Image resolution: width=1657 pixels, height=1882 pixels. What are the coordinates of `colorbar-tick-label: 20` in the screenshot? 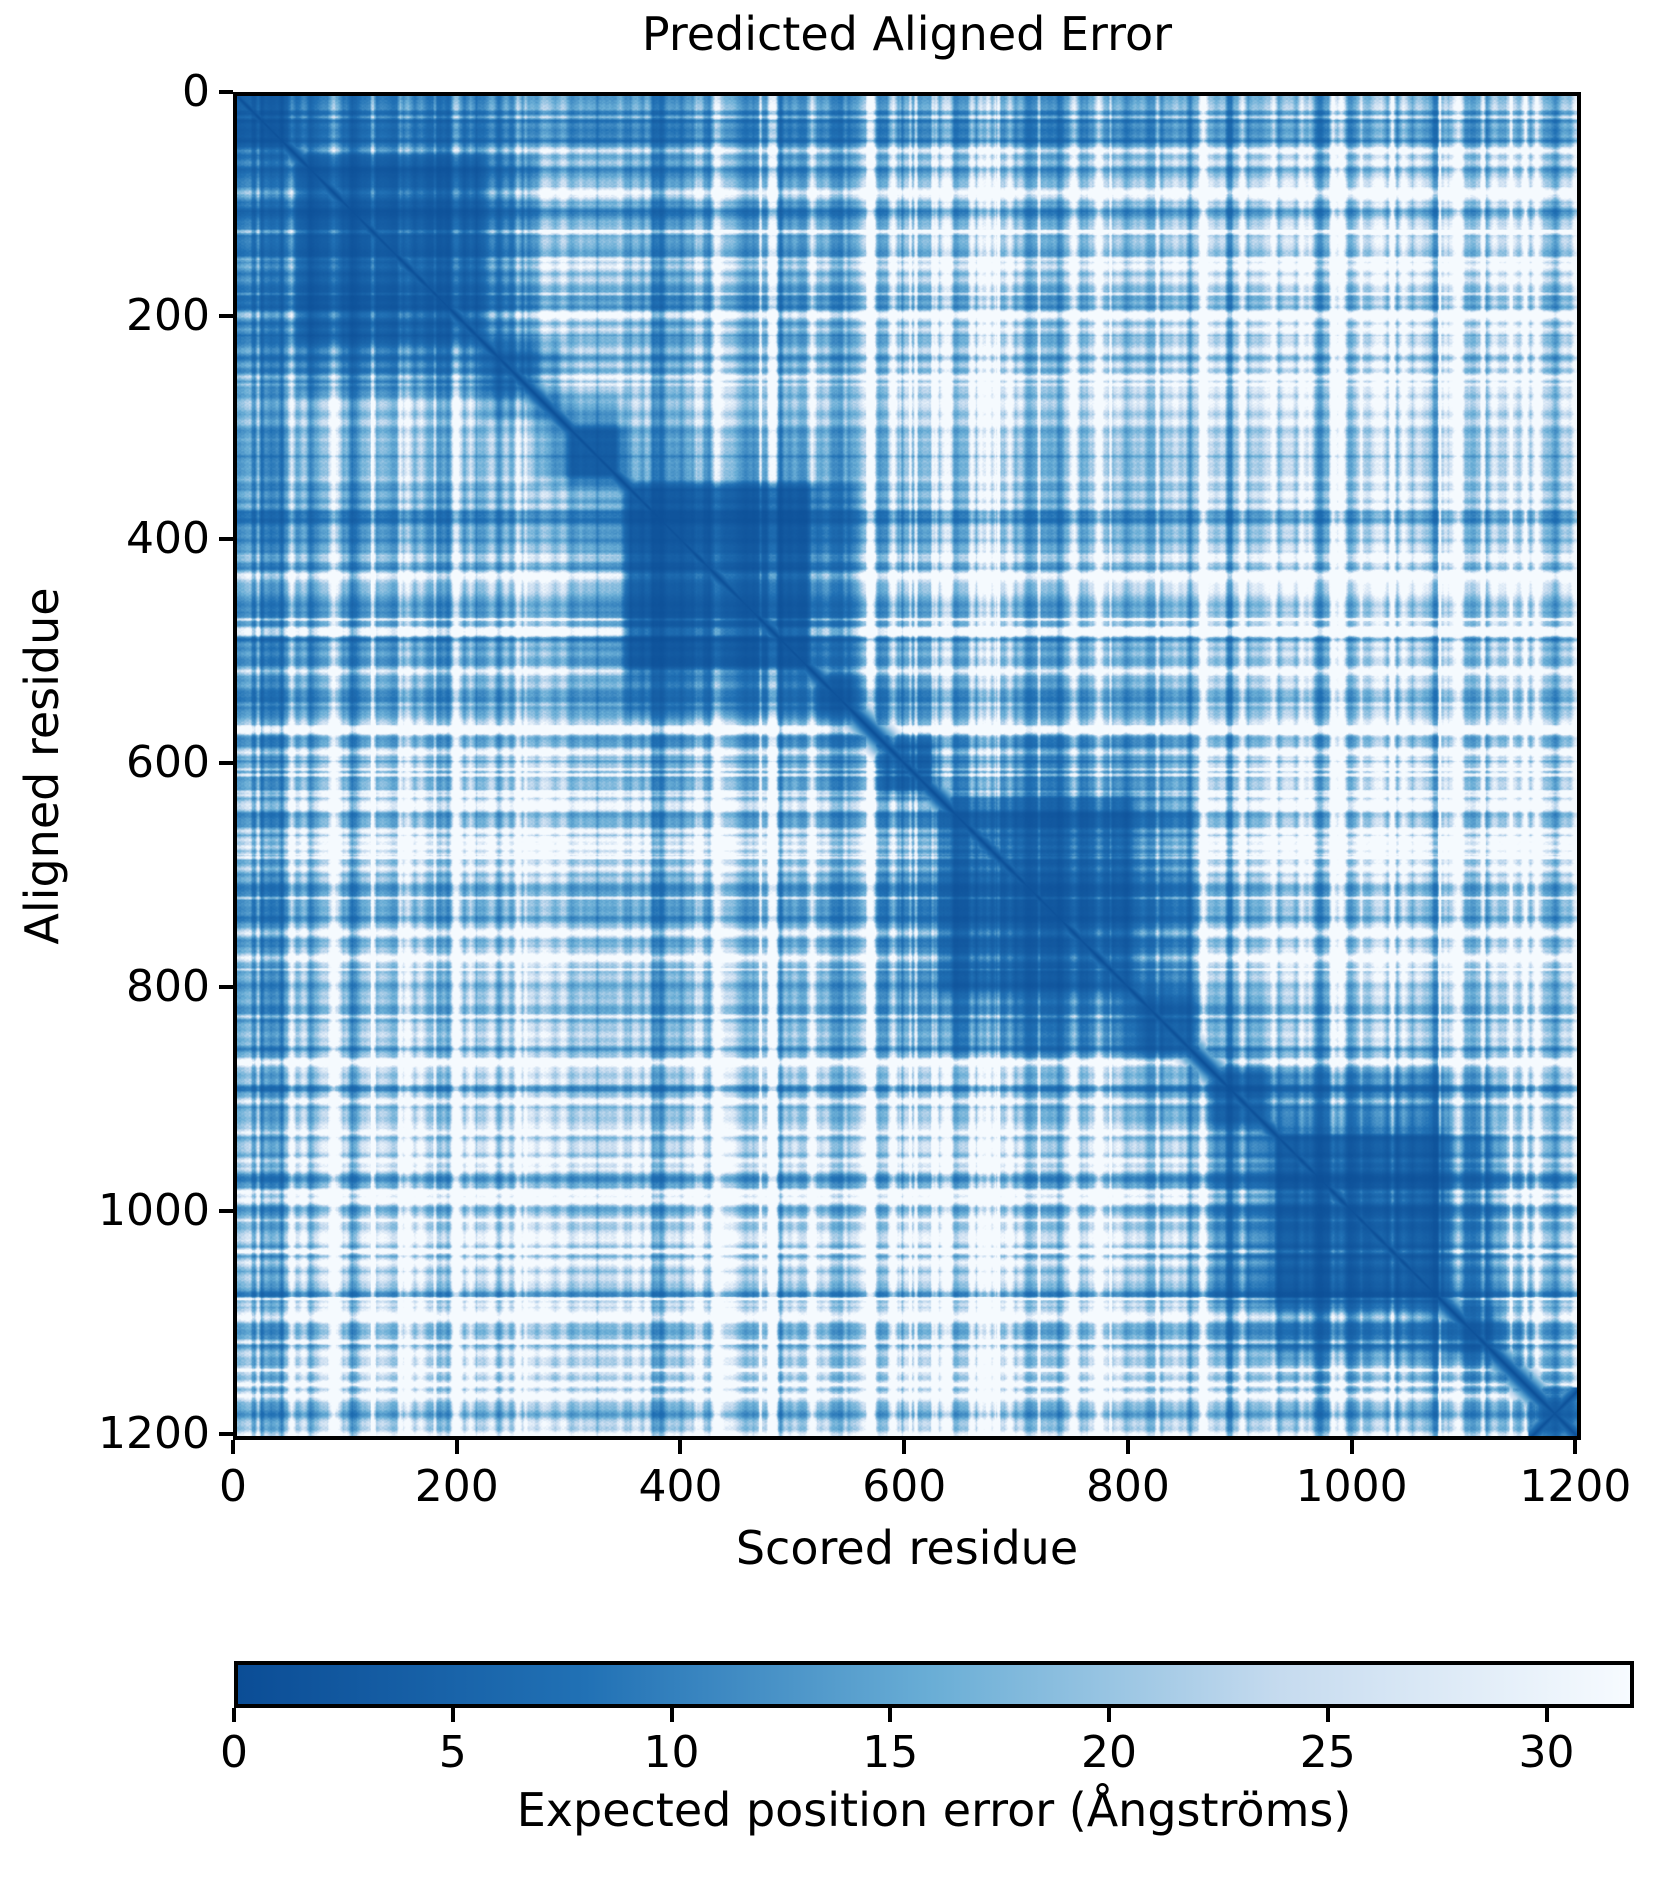 It's located at (1109, 1752).